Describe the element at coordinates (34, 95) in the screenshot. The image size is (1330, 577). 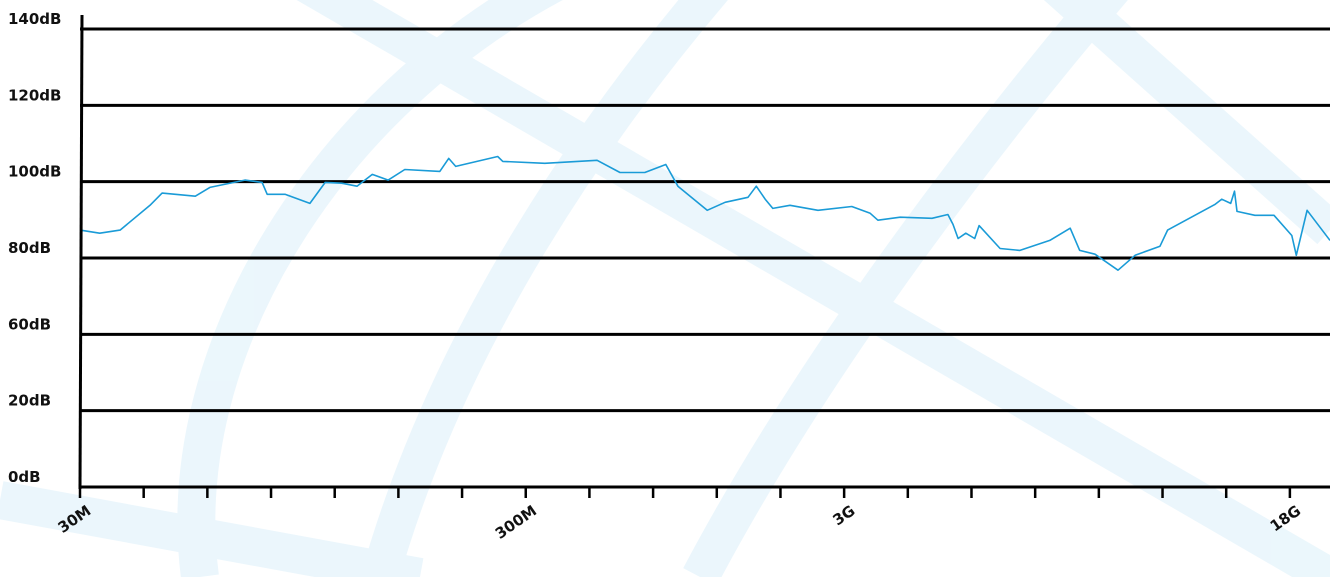
I see `y-tick-label: 120dB` at that location.